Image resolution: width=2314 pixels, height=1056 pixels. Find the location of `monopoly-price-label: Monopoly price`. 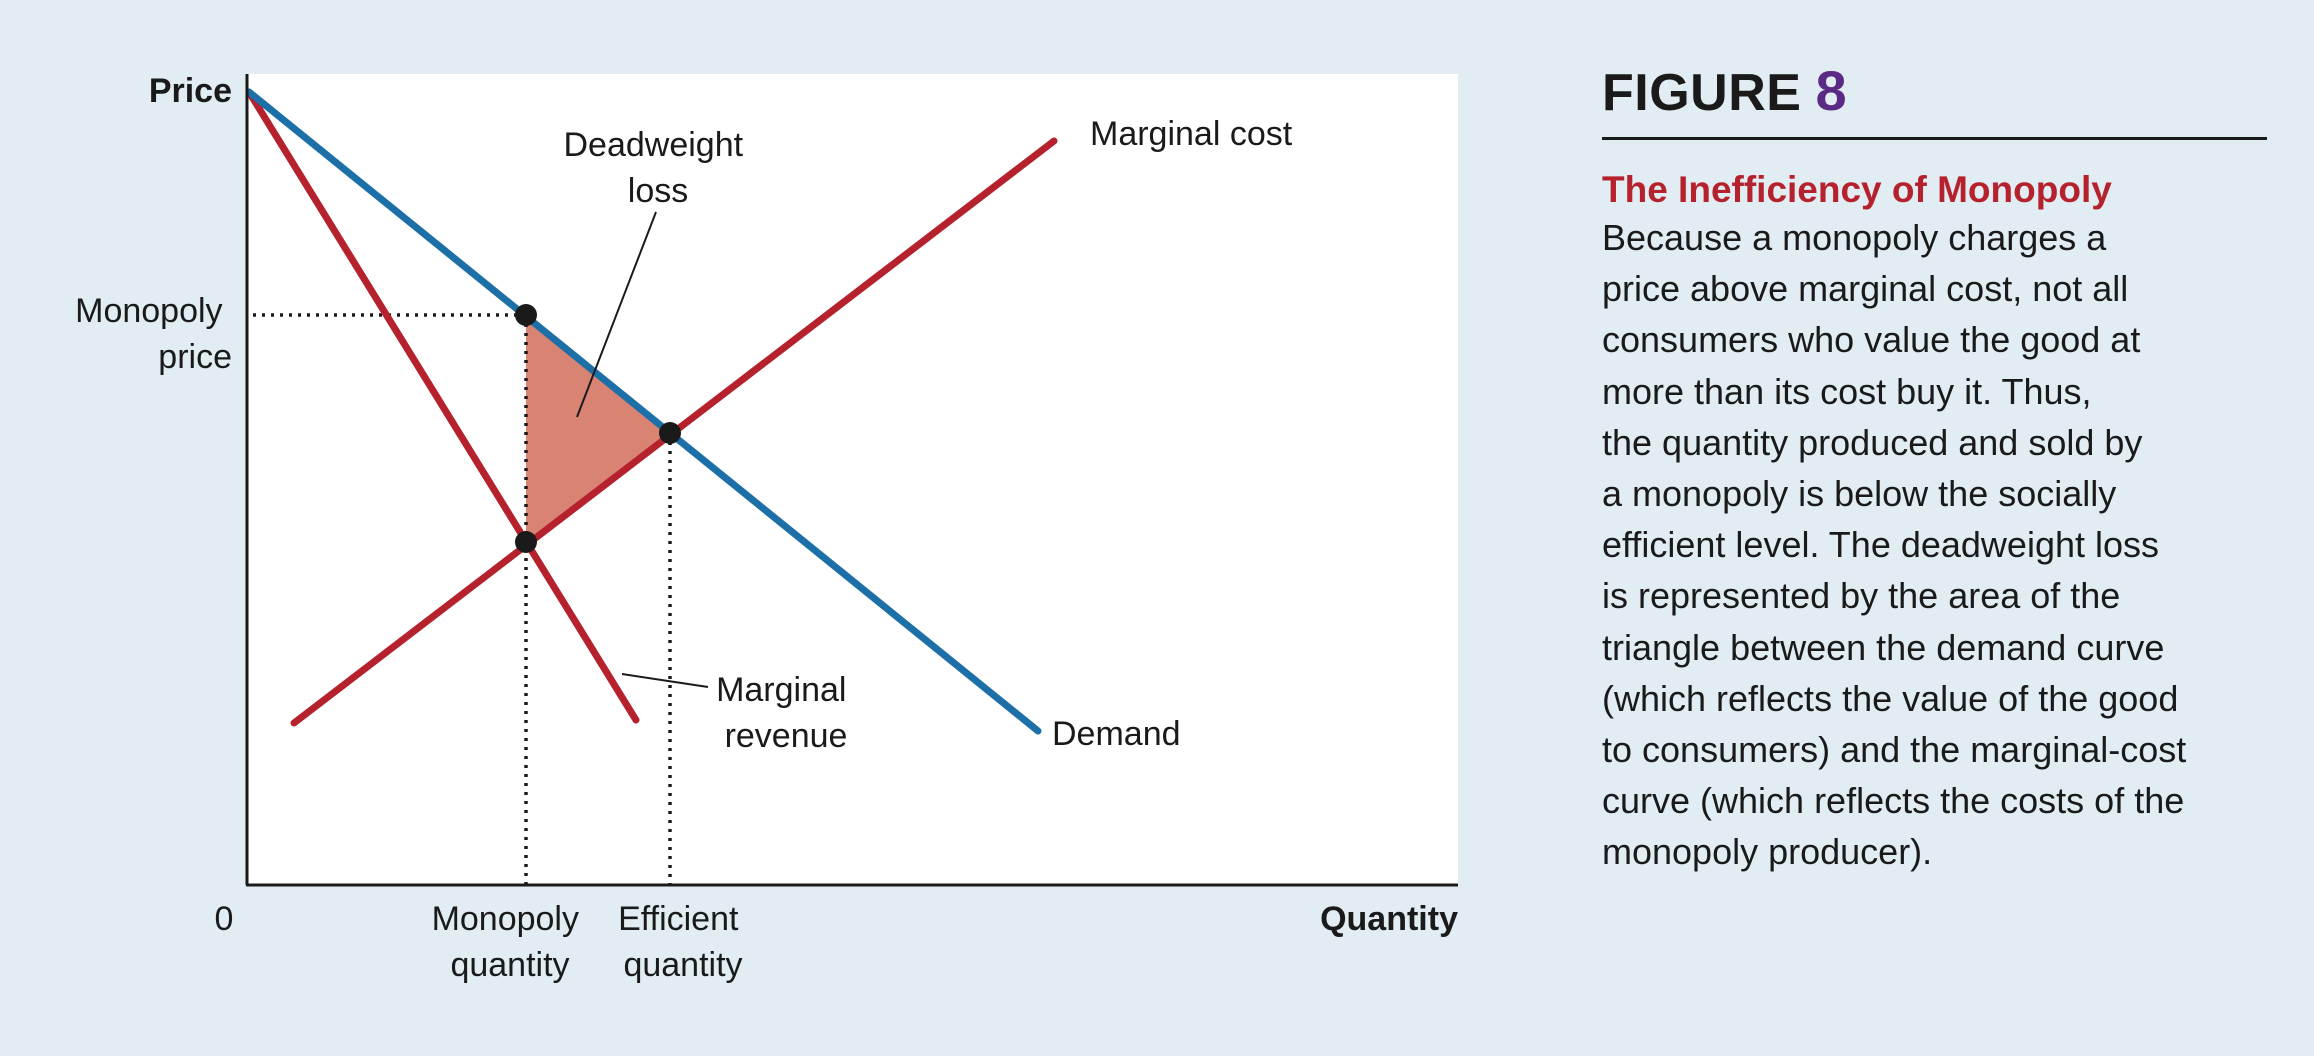

monopoly-price-label: Monopoly price is located at coordinates (153, 334).